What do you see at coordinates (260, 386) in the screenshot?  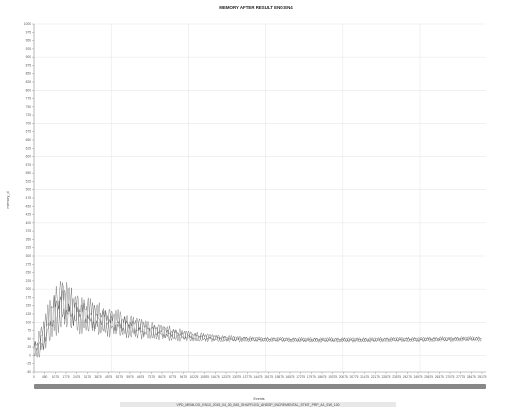 I see `horizontal-scrollbar` at bounding box center [260, 386].